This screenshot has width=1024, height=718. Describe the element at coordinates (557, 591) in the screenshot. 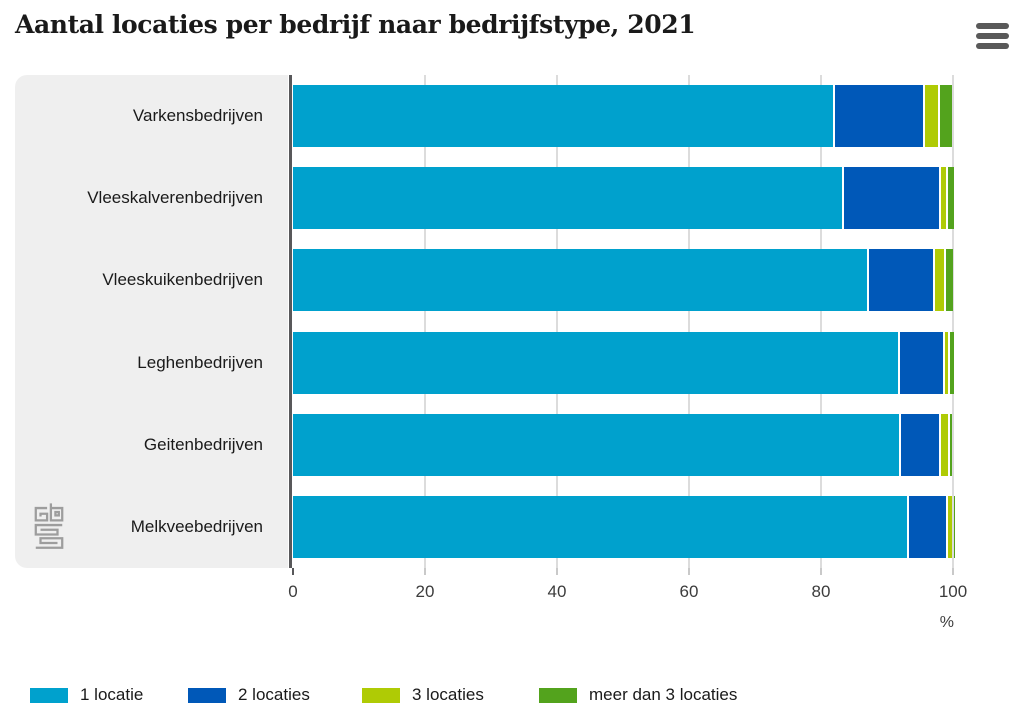

I see `tick-label: 40` at that location.